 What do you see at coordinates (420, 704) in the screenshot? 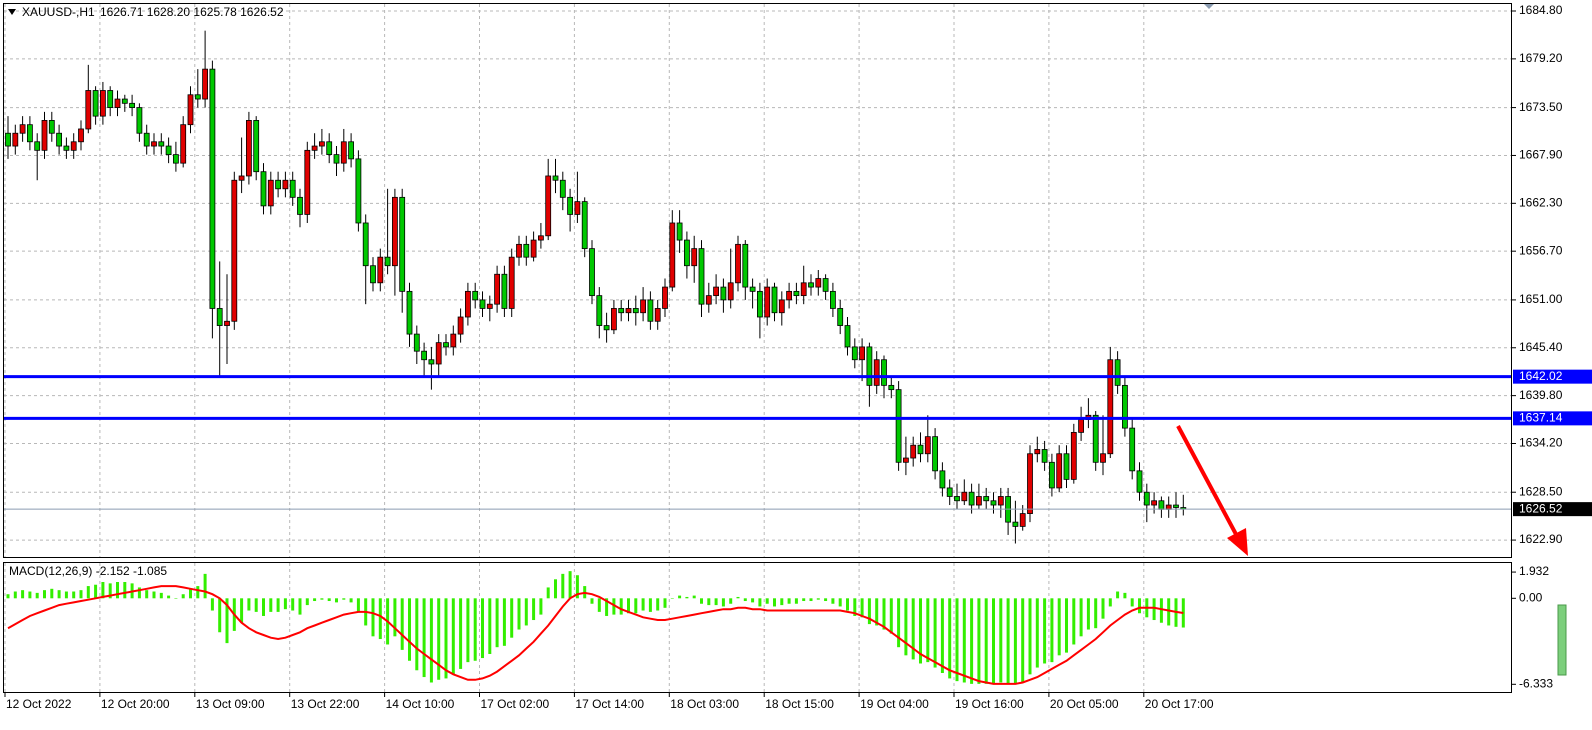
I see `x-tick-label: 14 Oct 10:00` at bounding box center [420, 704].